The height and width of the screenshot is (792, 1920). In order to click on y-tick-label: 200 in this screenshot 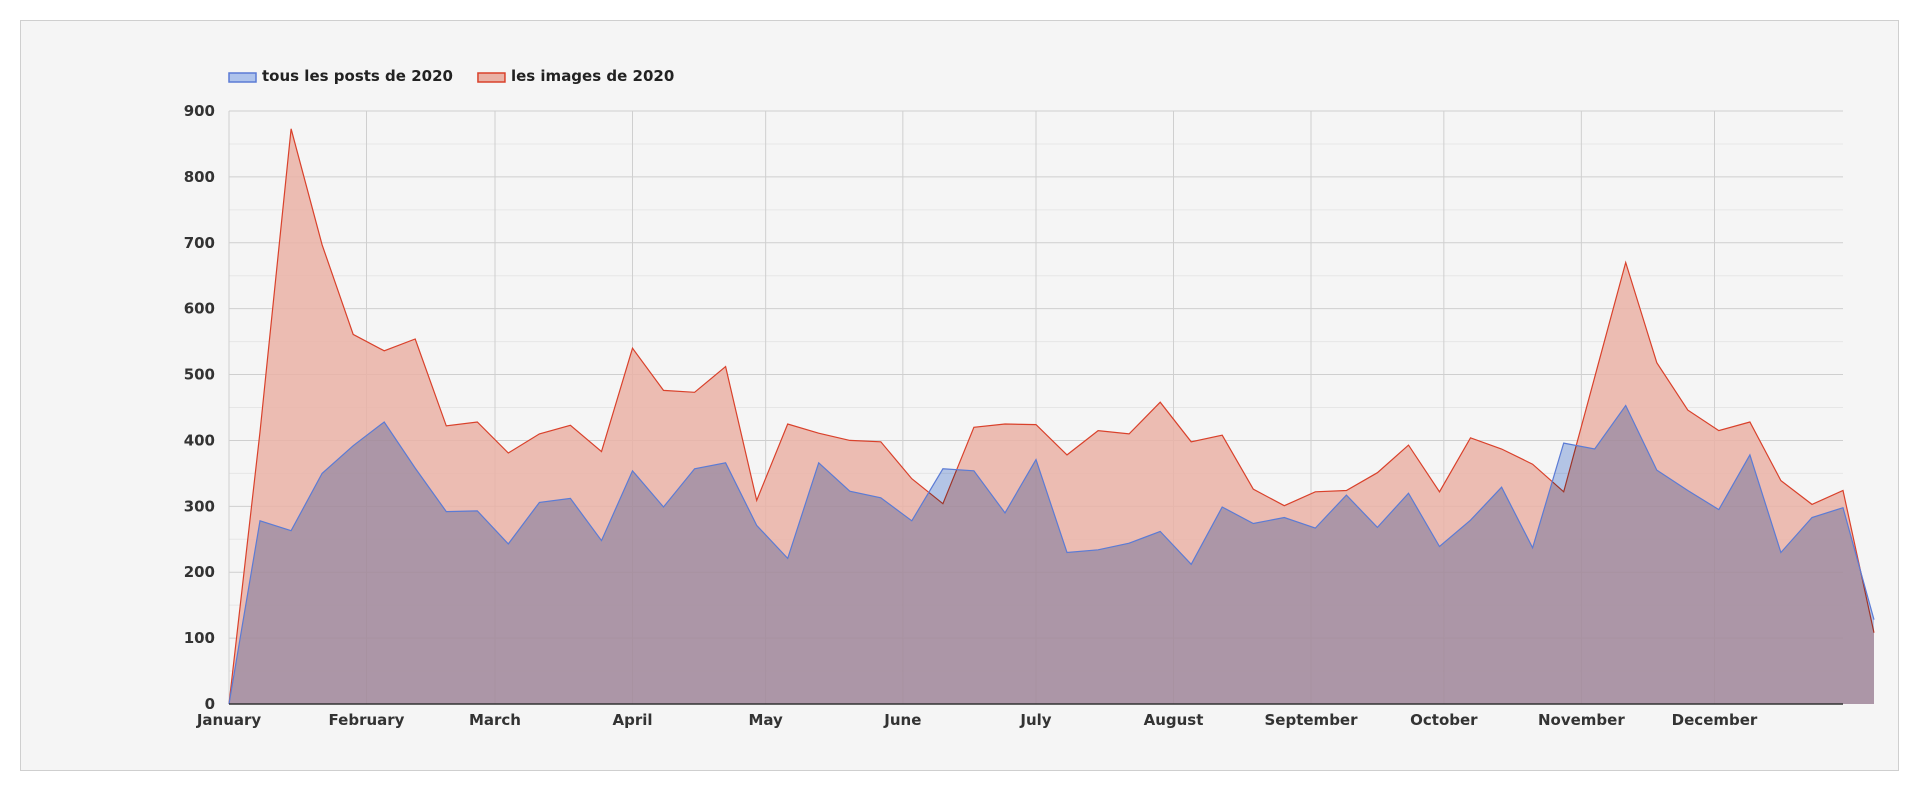, I will do `click(199, 572)`.